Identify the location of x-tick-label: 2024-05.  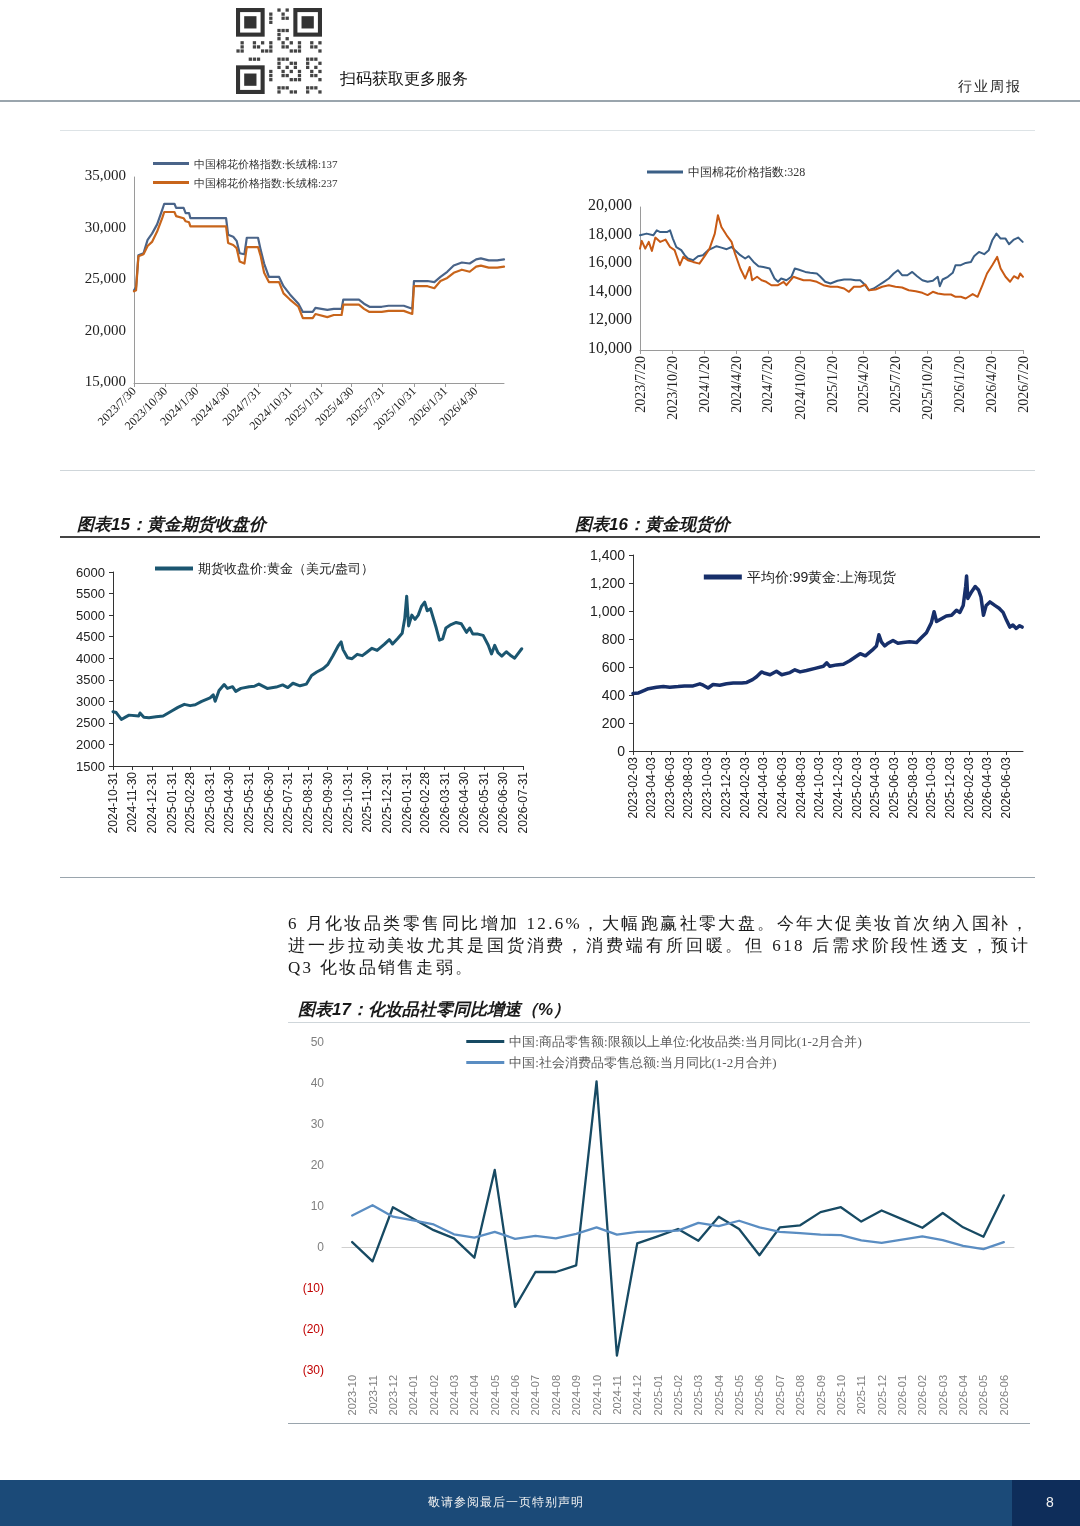
(494, 1395).